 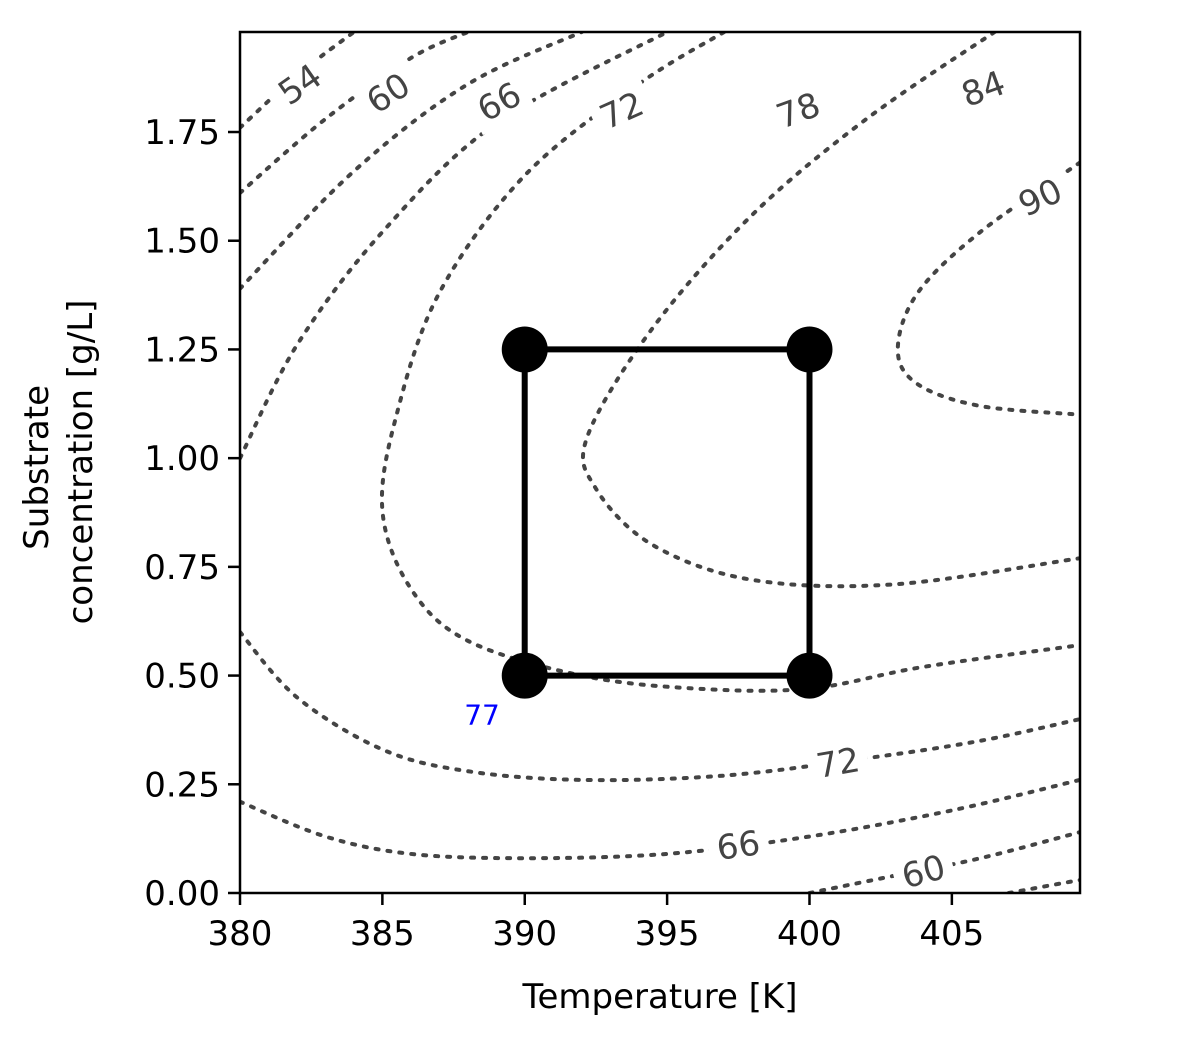 What do you see at coordinates (59, 462) in the screenshot?
I see `y-axis-label: Substrate concentration [g/L]` at bounding box center [59, 462].